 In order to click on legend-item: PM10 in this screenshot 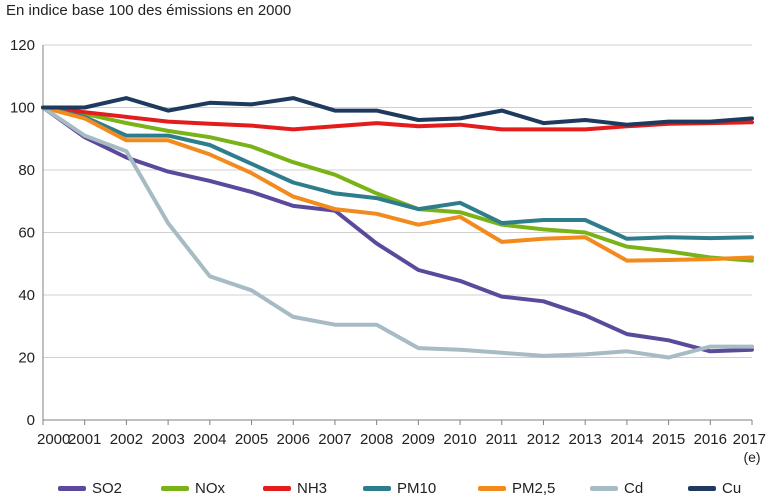, I will do `click(399, 488)`.